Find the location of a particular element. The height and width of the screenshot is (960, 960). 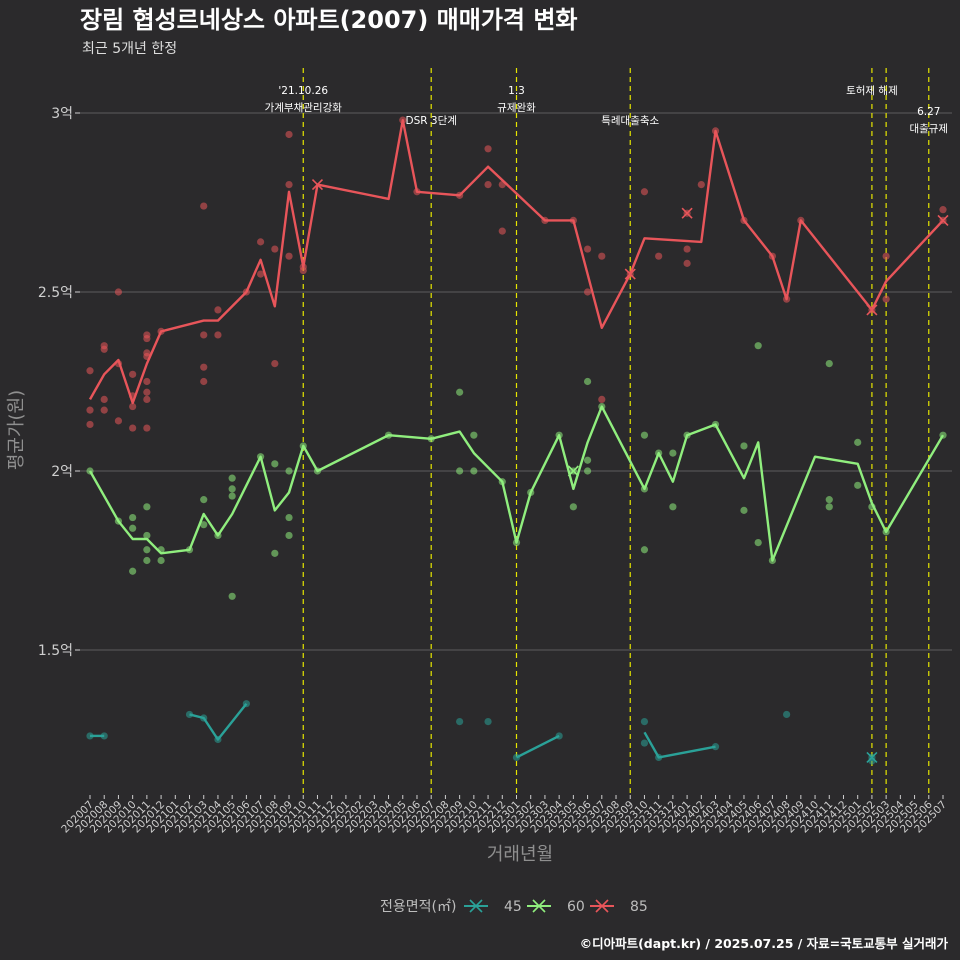

event-label: 가계부채관리강화 is located at coordinates (304, 108).